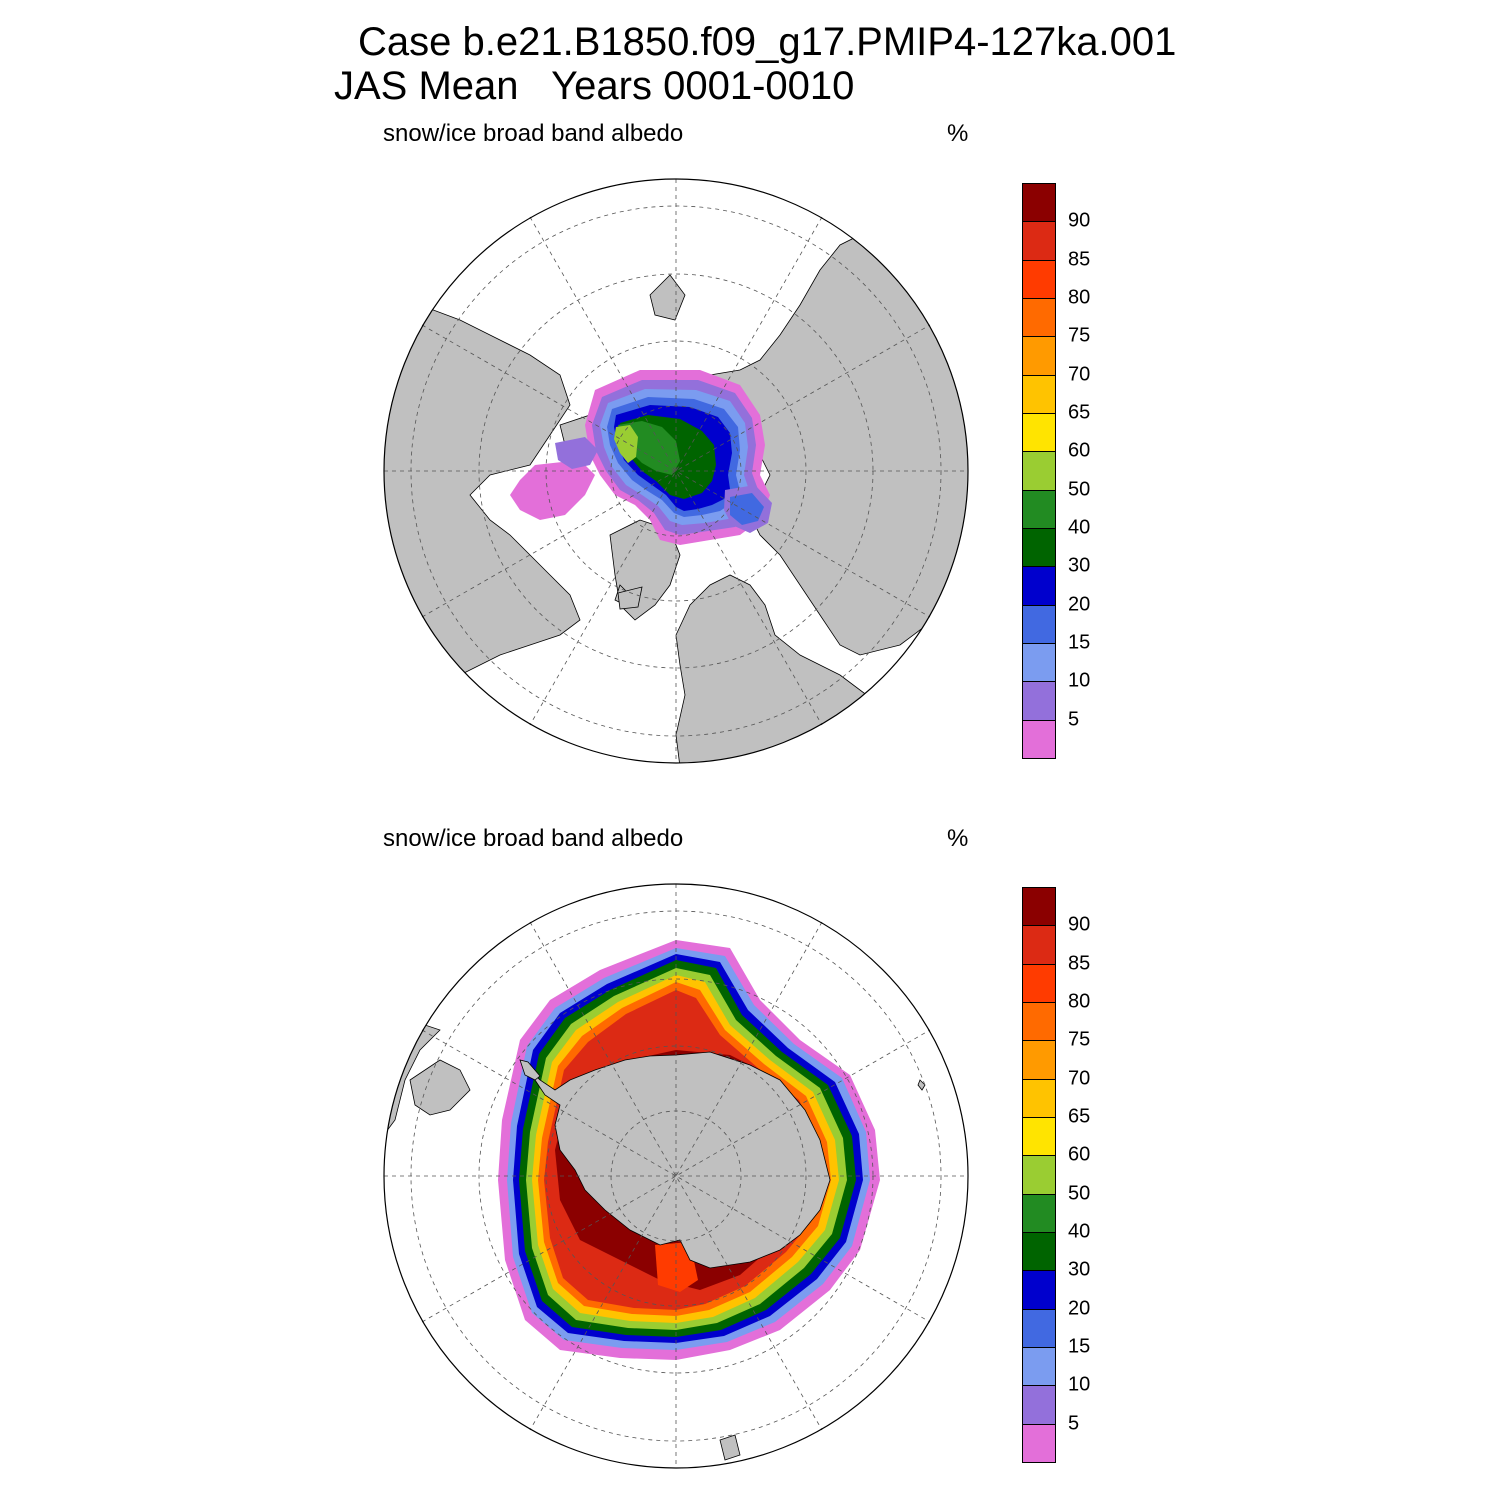  Describe the element at coordinates (1062, 1175) in the screenshot. I see `colorbar-south: 90 85 80 75 70 65 60 50 40 30 20 15 10 5` at that location.